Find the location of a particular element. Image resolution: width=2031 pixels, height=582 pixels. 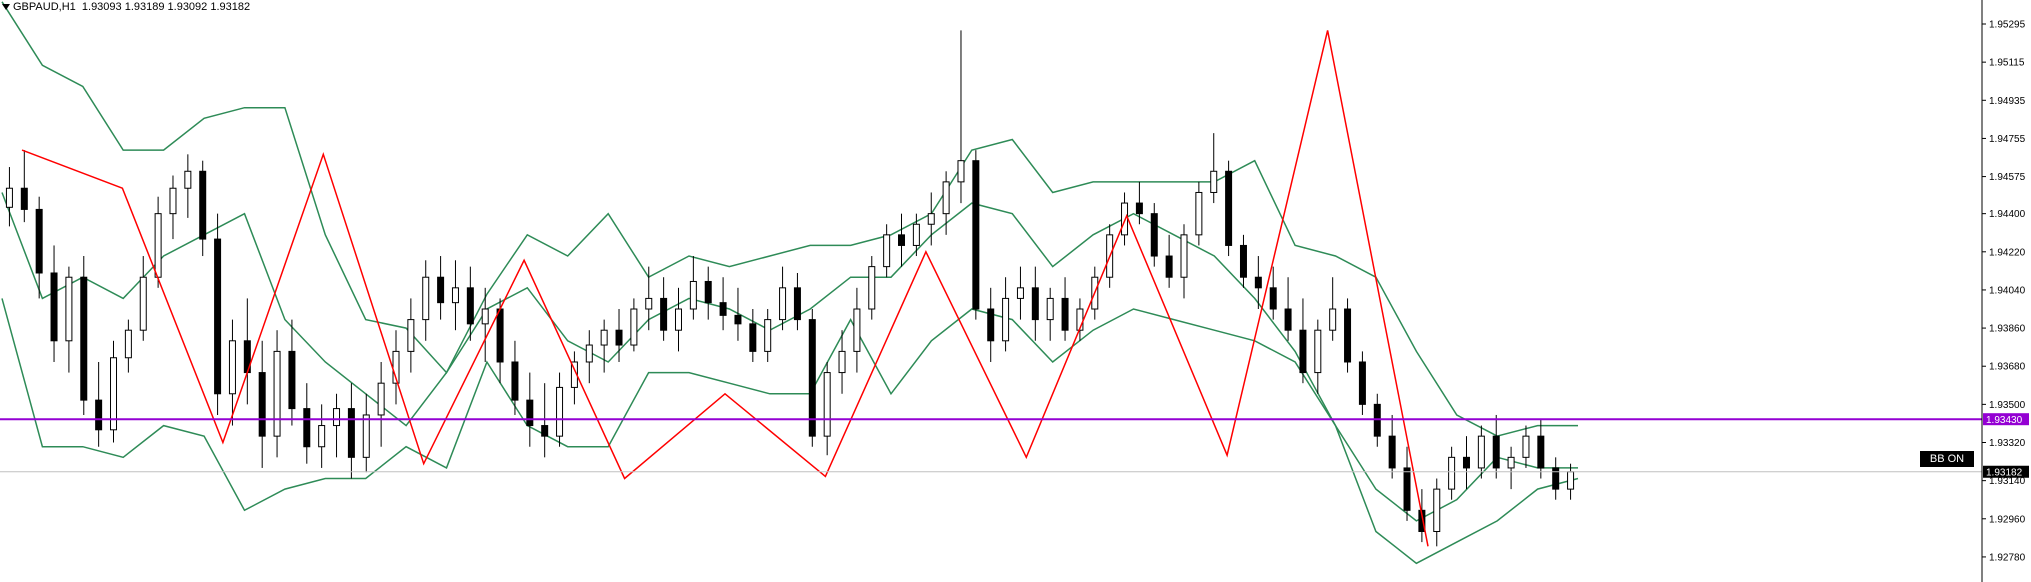

axis-tick-label: 1.93140 is located at coordinates (2007, 481).